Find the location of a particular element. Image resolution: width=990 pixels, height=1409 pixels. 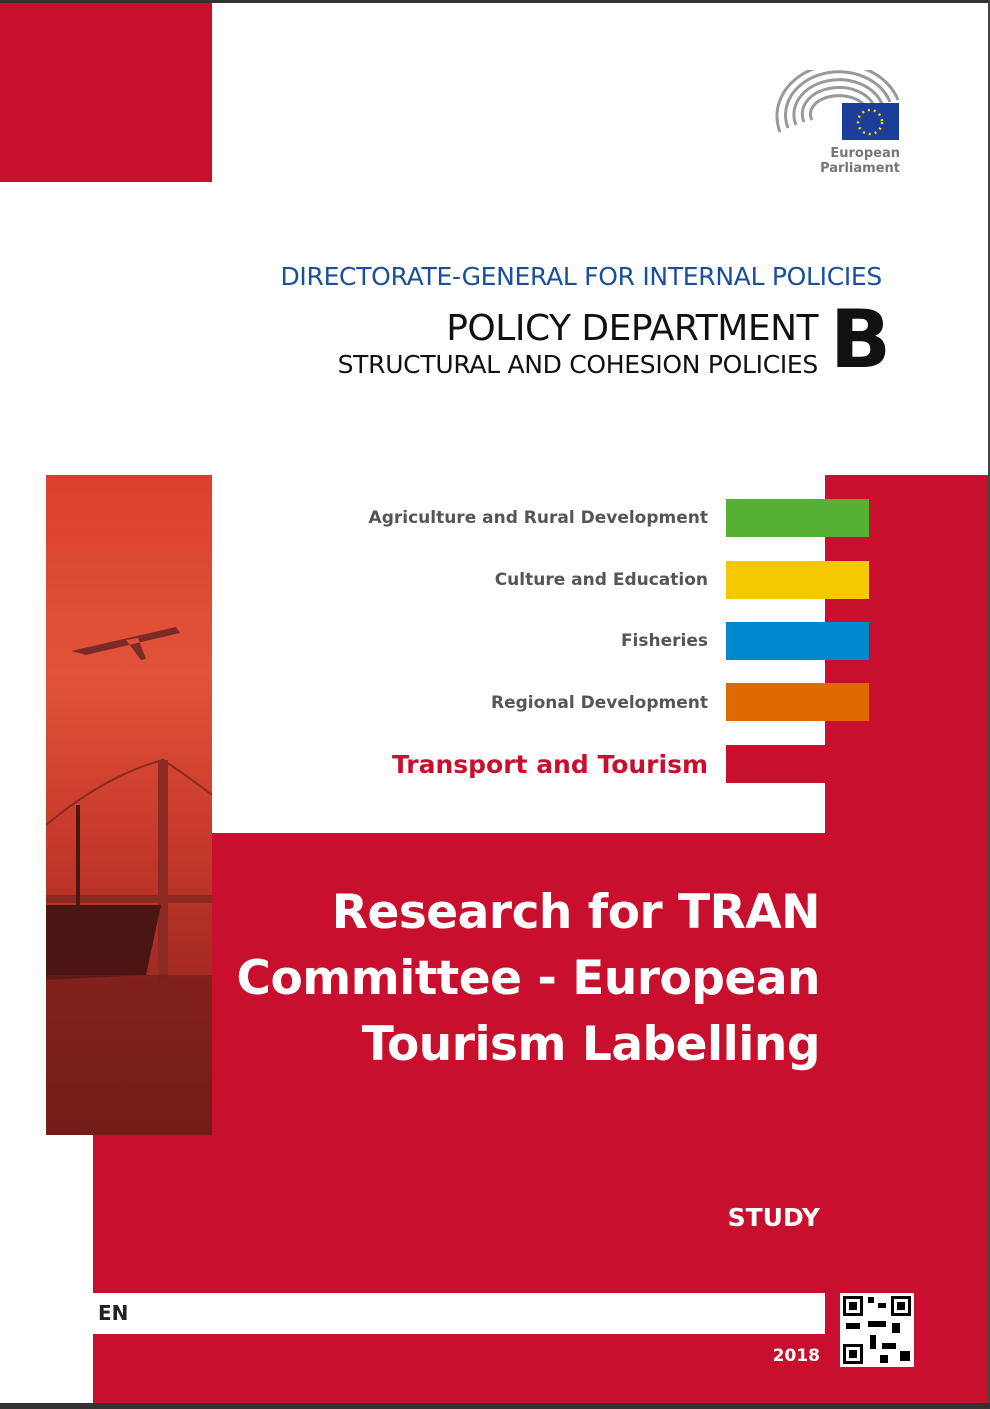

policy-bar-culture is located at coordinates (797, 580).